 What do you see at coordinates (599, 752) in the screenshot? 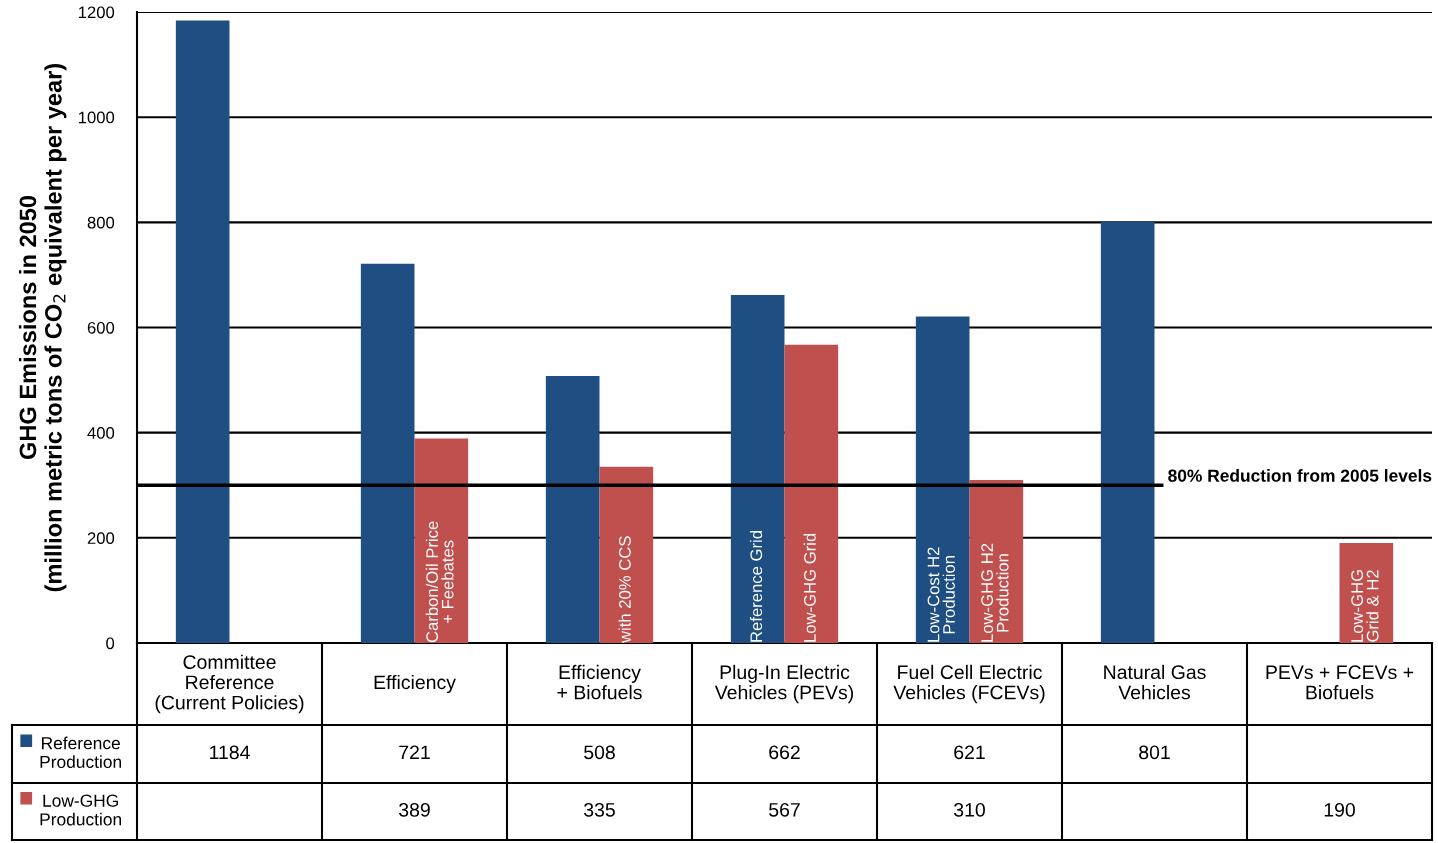
I see `data-label: 508` at bounding box center [599, 752].